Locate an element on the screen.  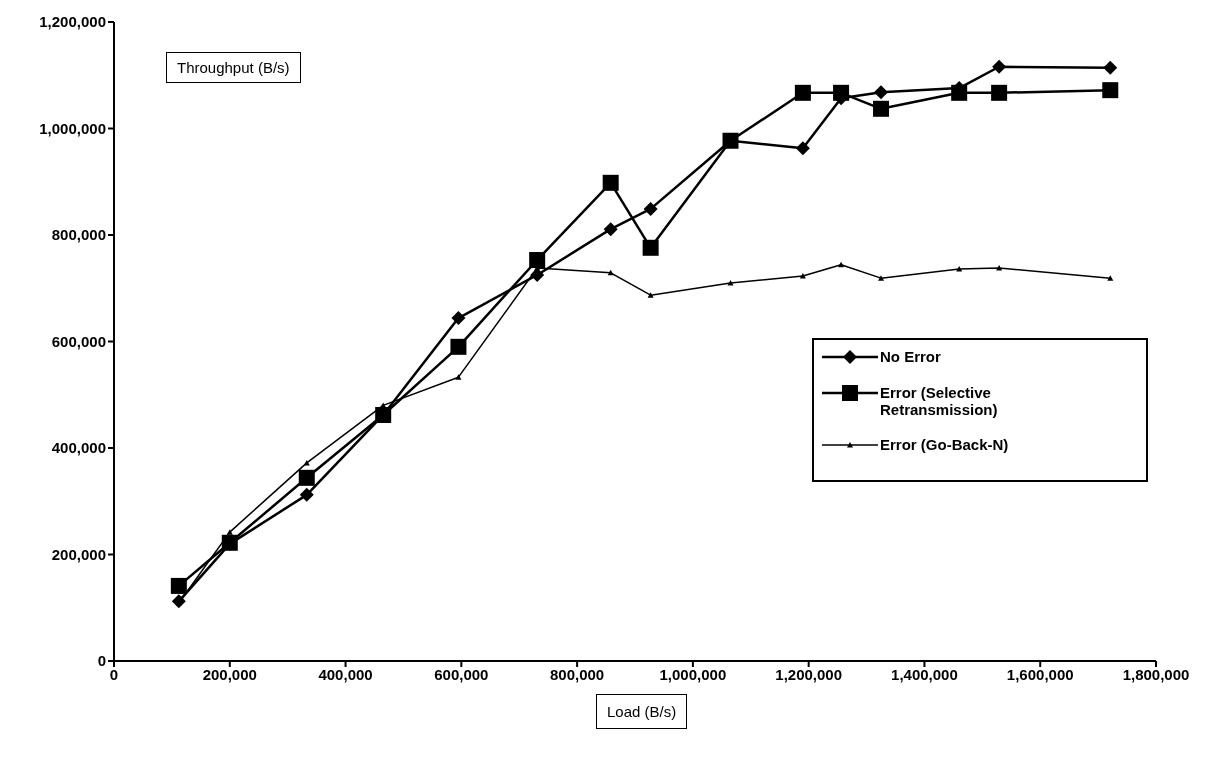
x-tick-label: 0 is located at coordinates (114, 674).